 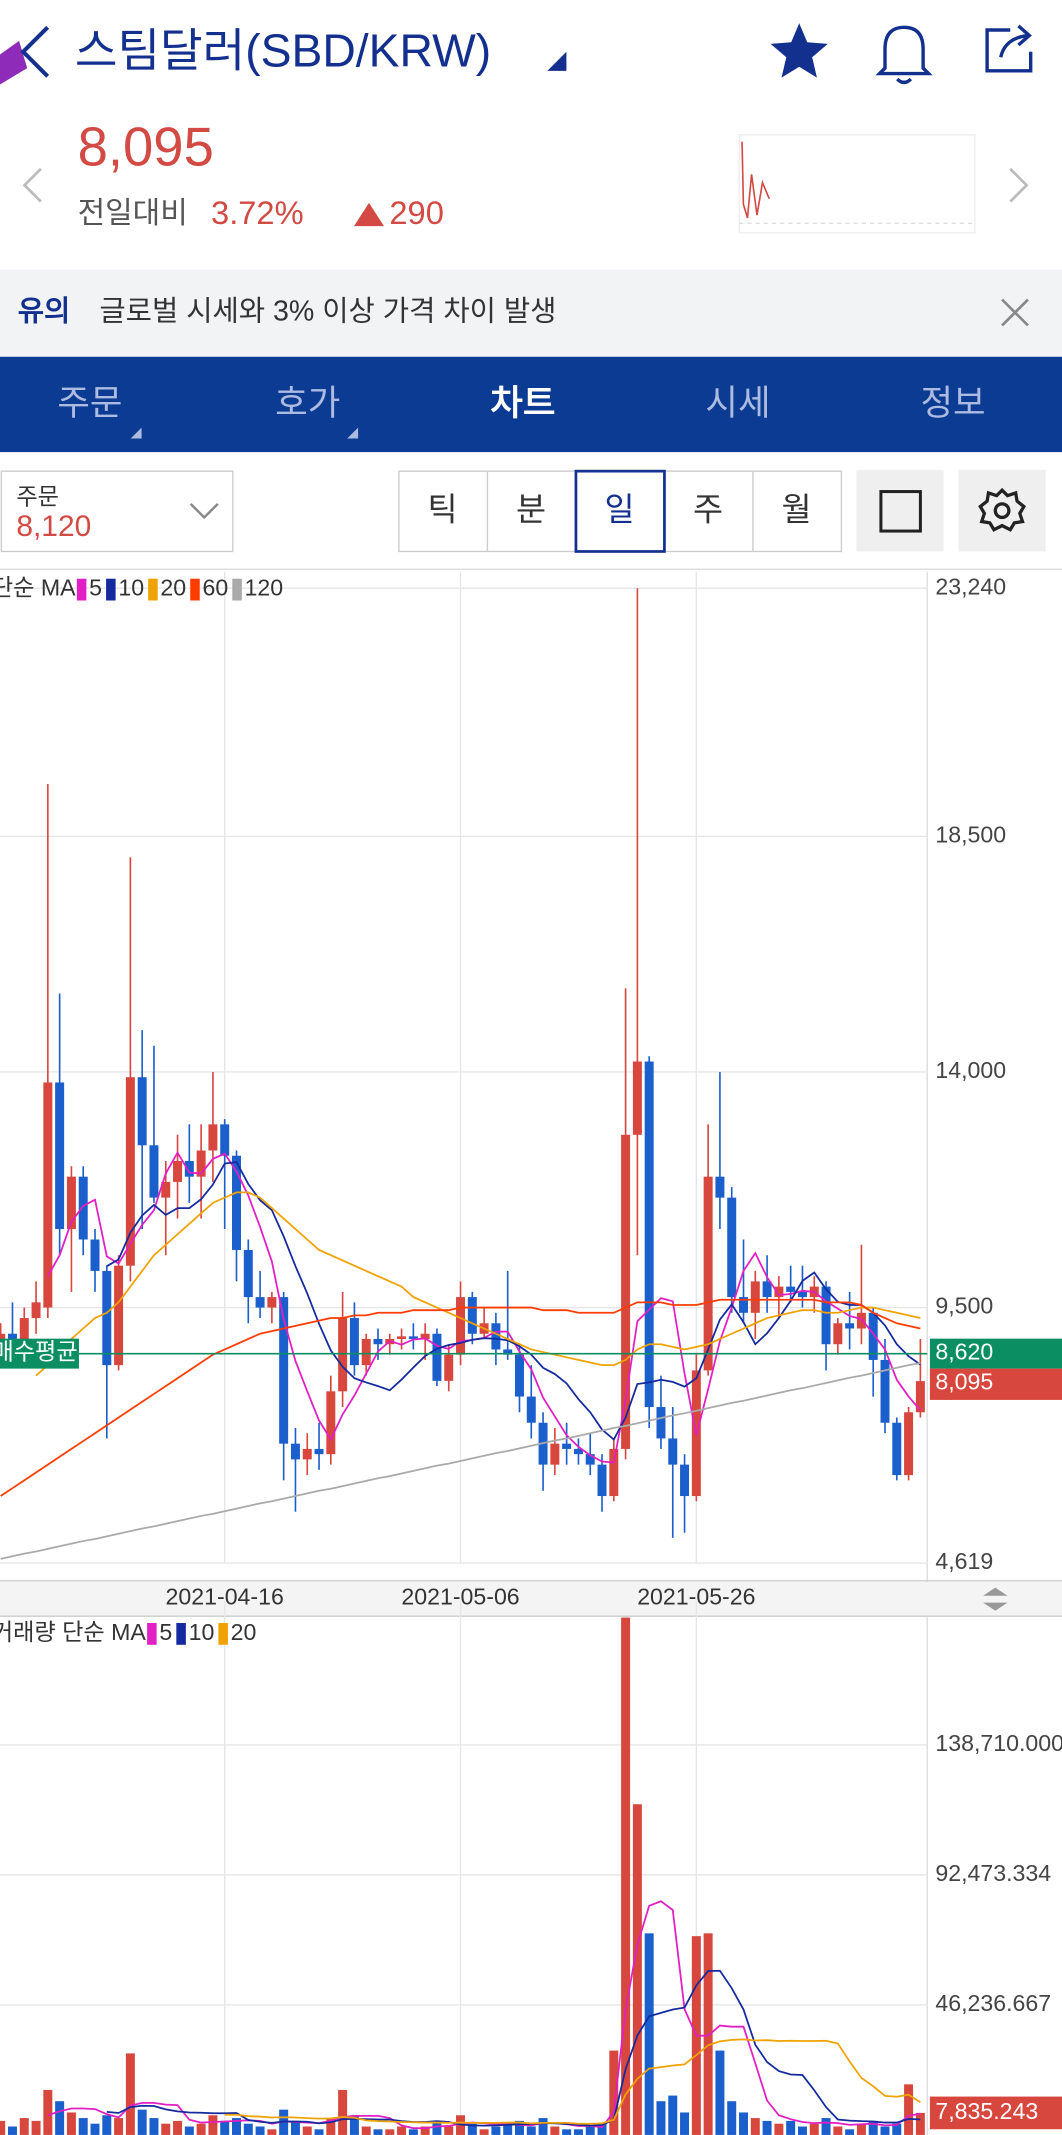 I want to click on period-button: 틱, so click(x=442, y=509).